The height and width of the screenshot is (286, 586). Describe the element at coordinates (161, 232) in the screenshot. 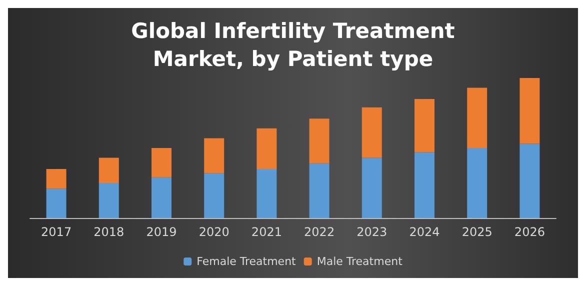

I see `x-tick-label: 2019` at that location.